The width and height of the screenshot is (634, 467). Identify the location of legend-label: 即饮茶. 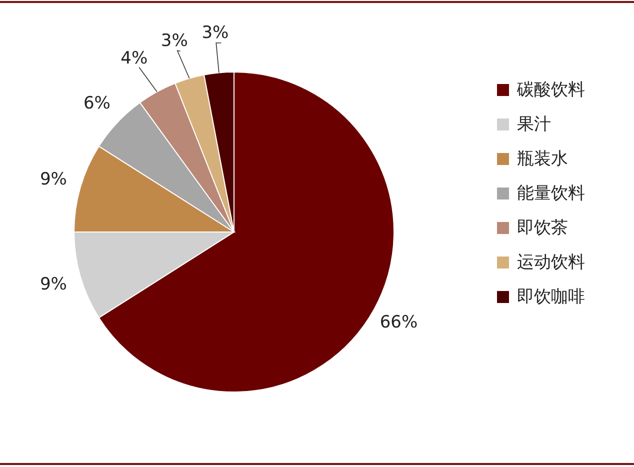
(542, 228).